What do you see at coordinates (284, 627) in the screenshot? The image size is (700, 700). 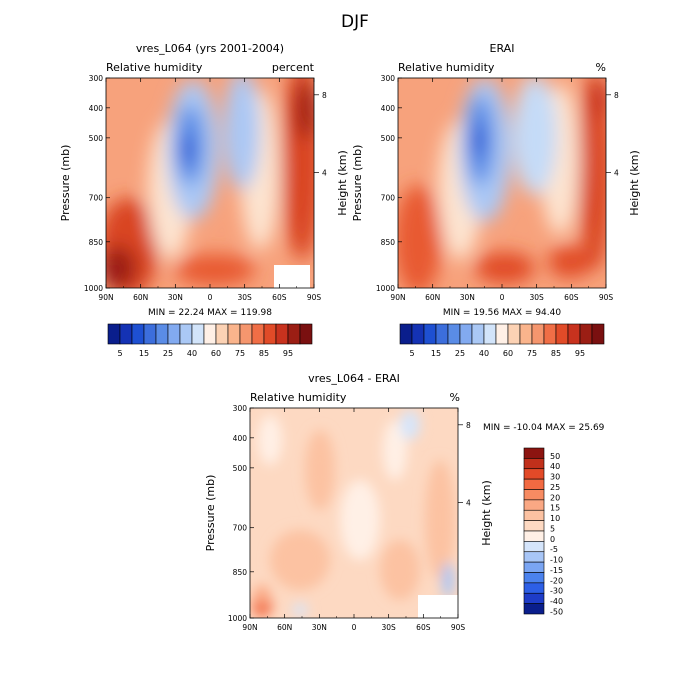 I see `x-tick-label: 60N` at bounding box center [284, 627].